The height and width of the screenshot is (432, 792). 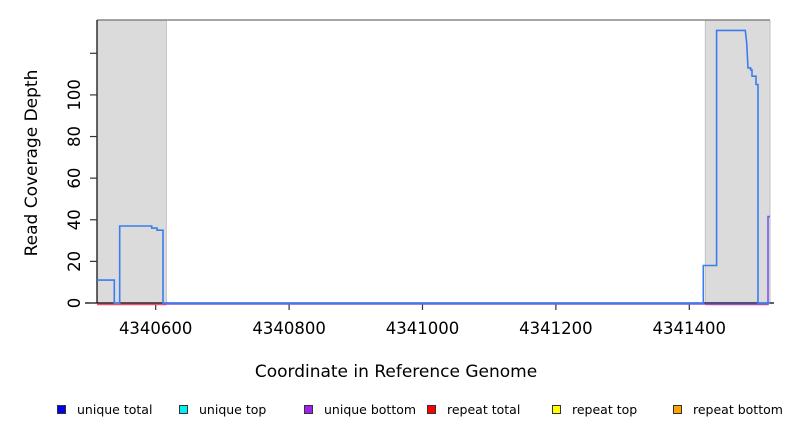 I want to click on legend-swatch-unique-total, so click(x=61, y=409).